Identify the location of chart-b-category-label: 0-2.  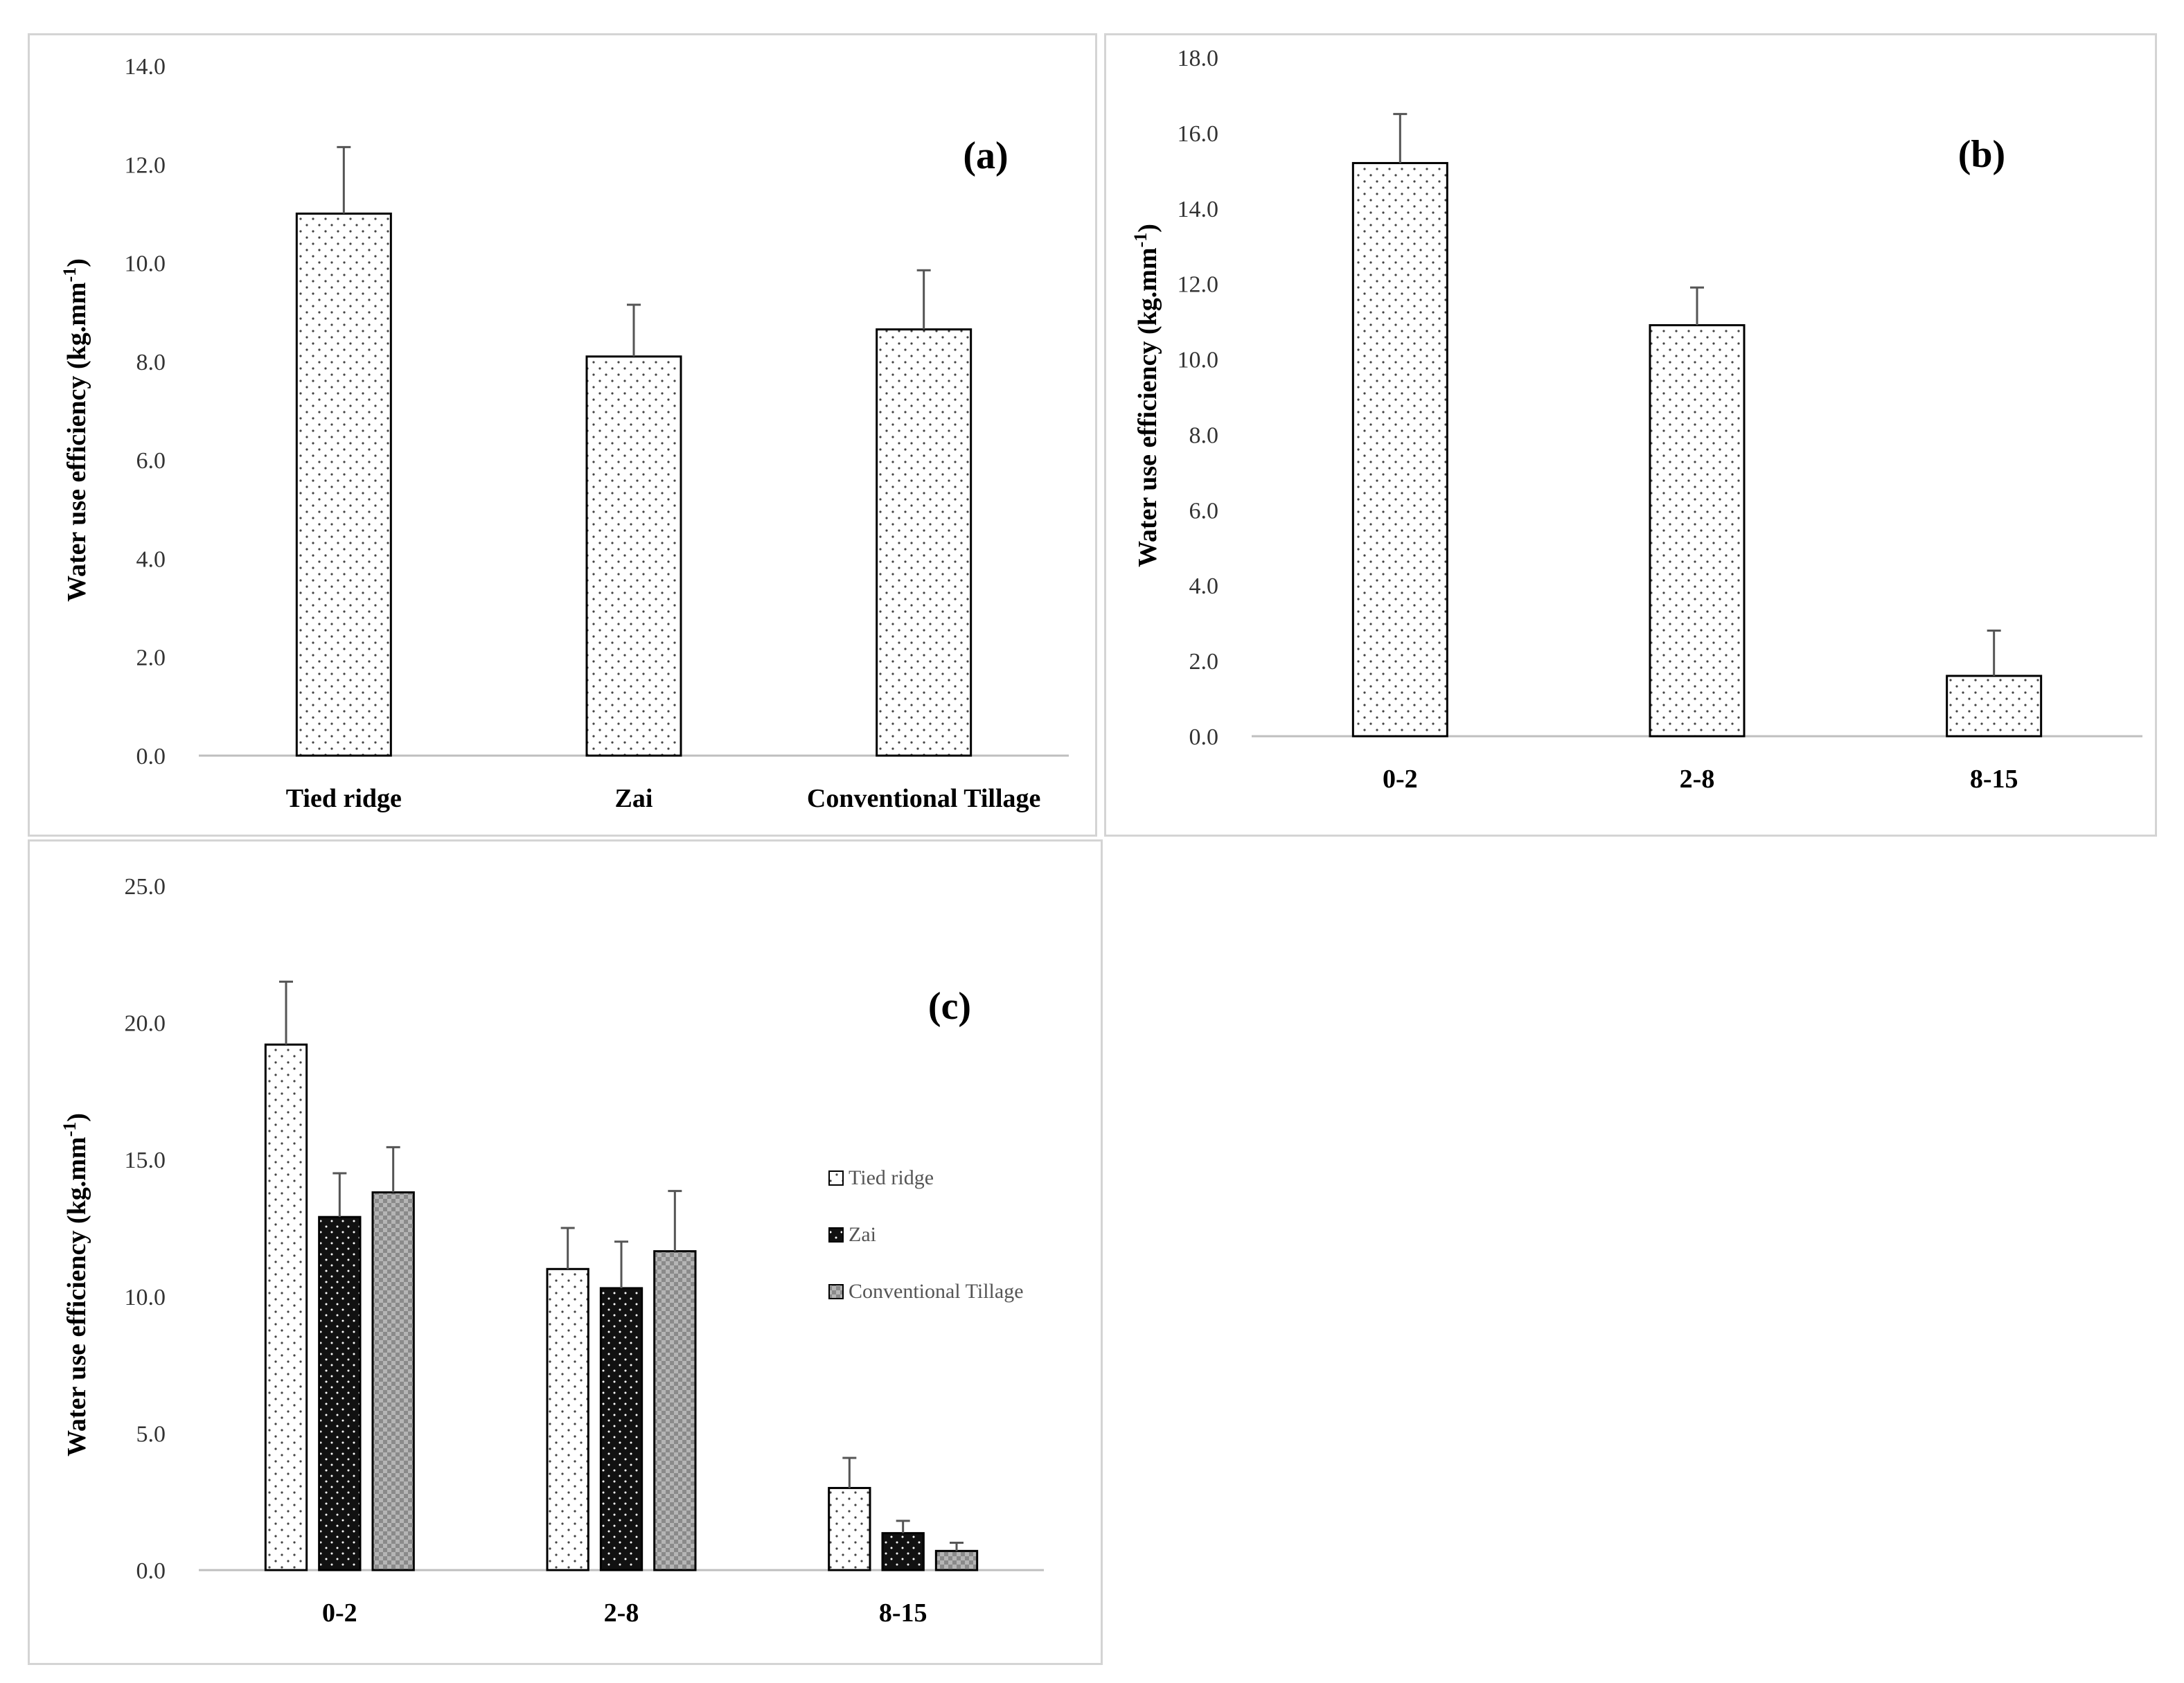
(1400, 779).